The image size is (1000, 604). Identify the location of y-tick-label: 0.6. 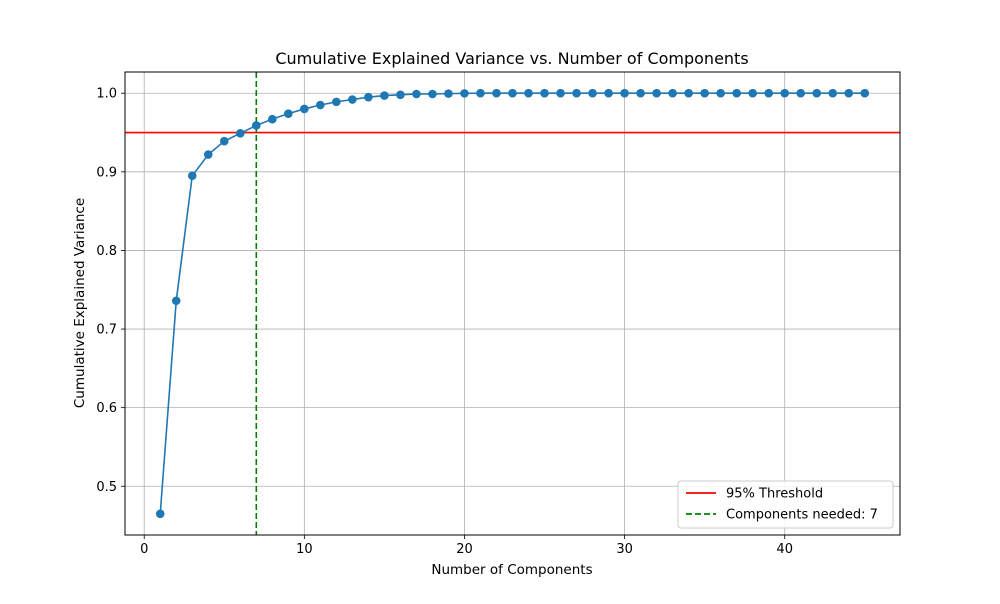
(106, 408).